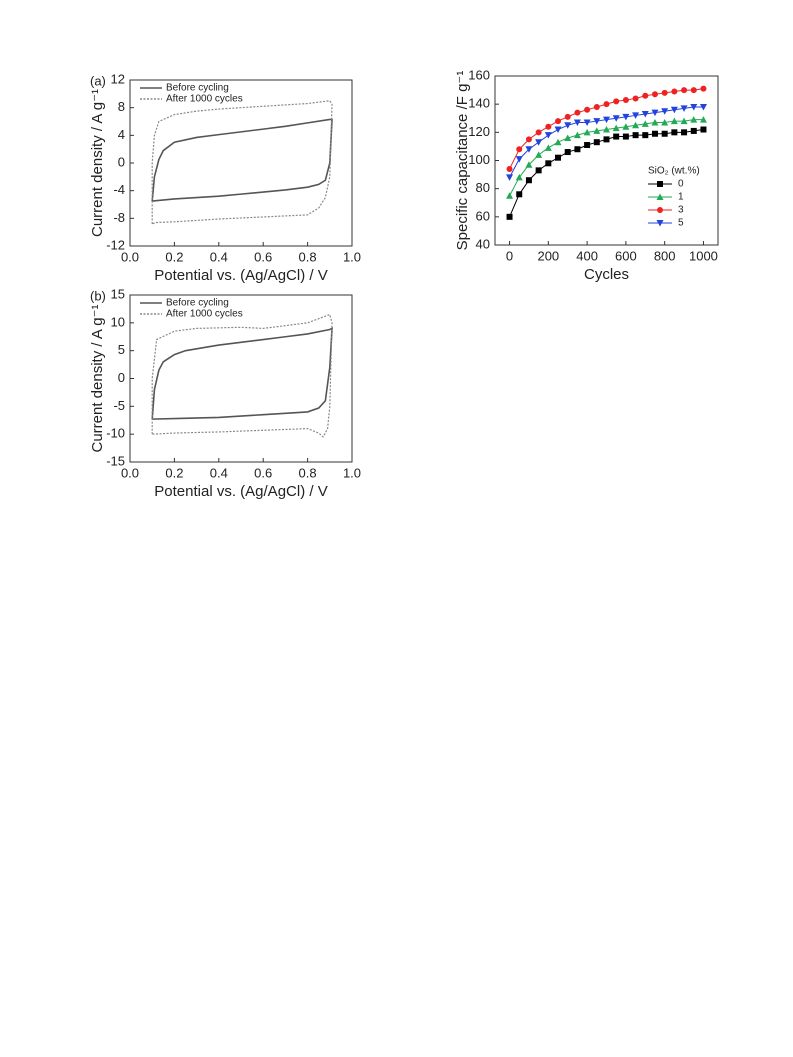 The image size is (793, 1057). Describe the element at coordinates (681, 223) in the screenshot. I see `legend-label: 5` at that location.